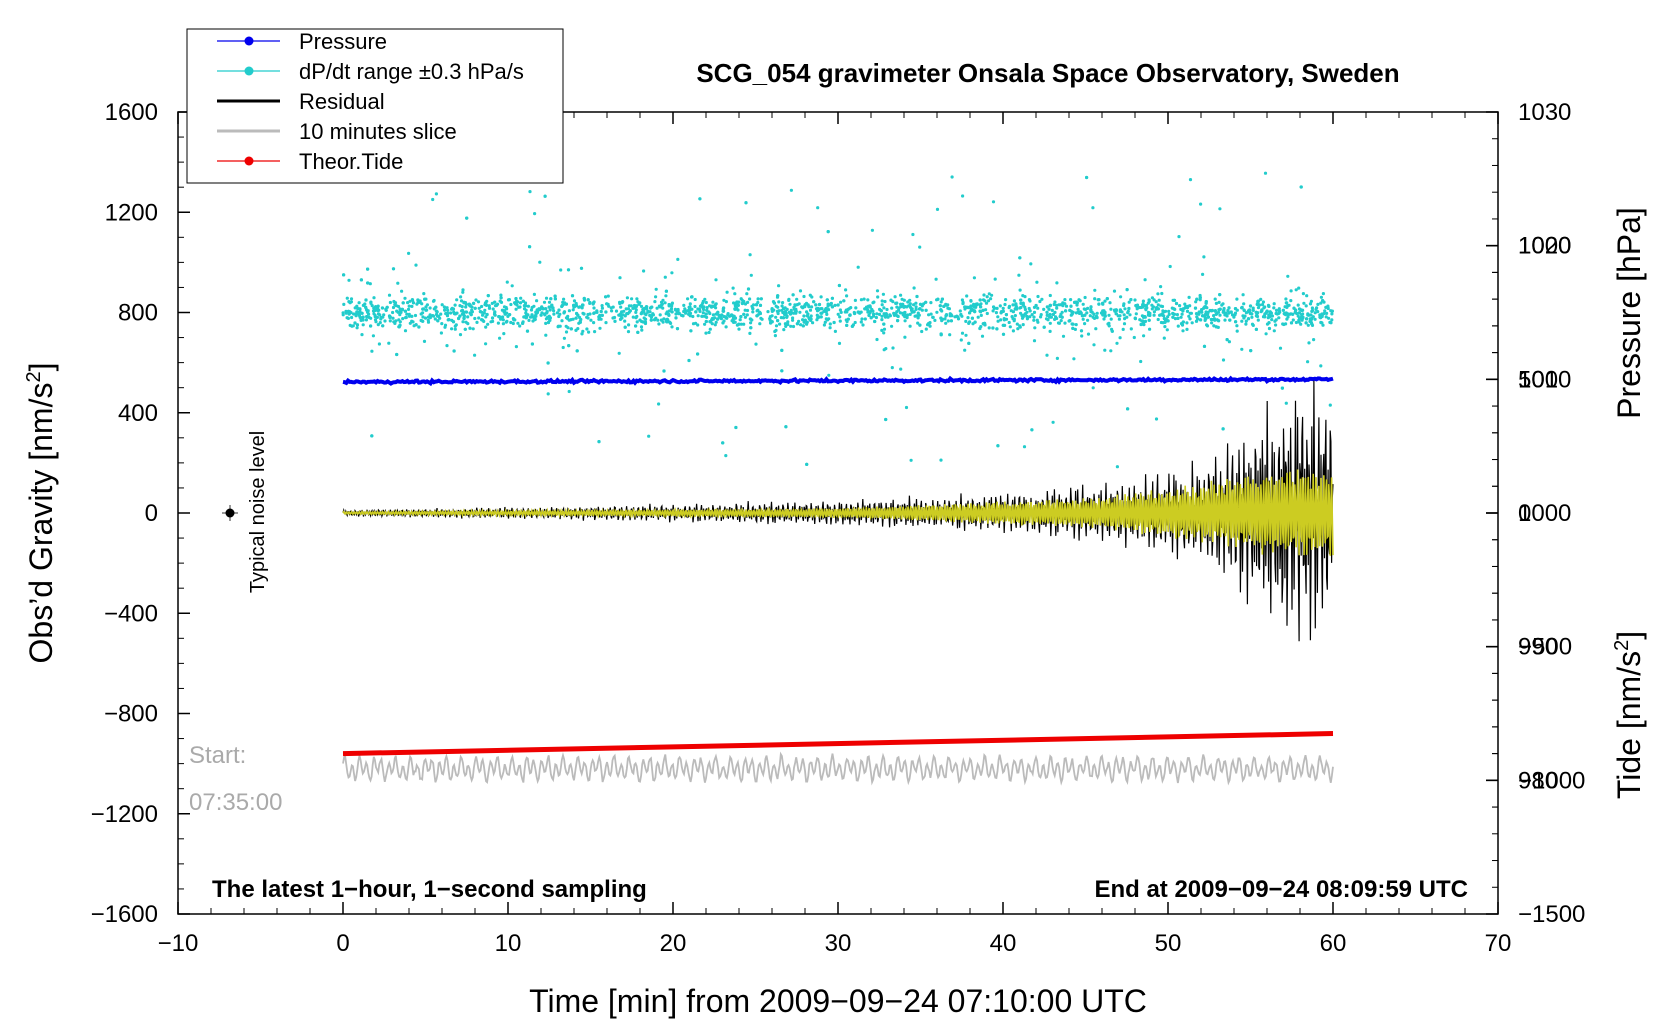 The image size is (1676, 1020). What do you see at coordinates (838, 768) in the screenshot?
I see `slice-series` at bounding box center [838, 768].